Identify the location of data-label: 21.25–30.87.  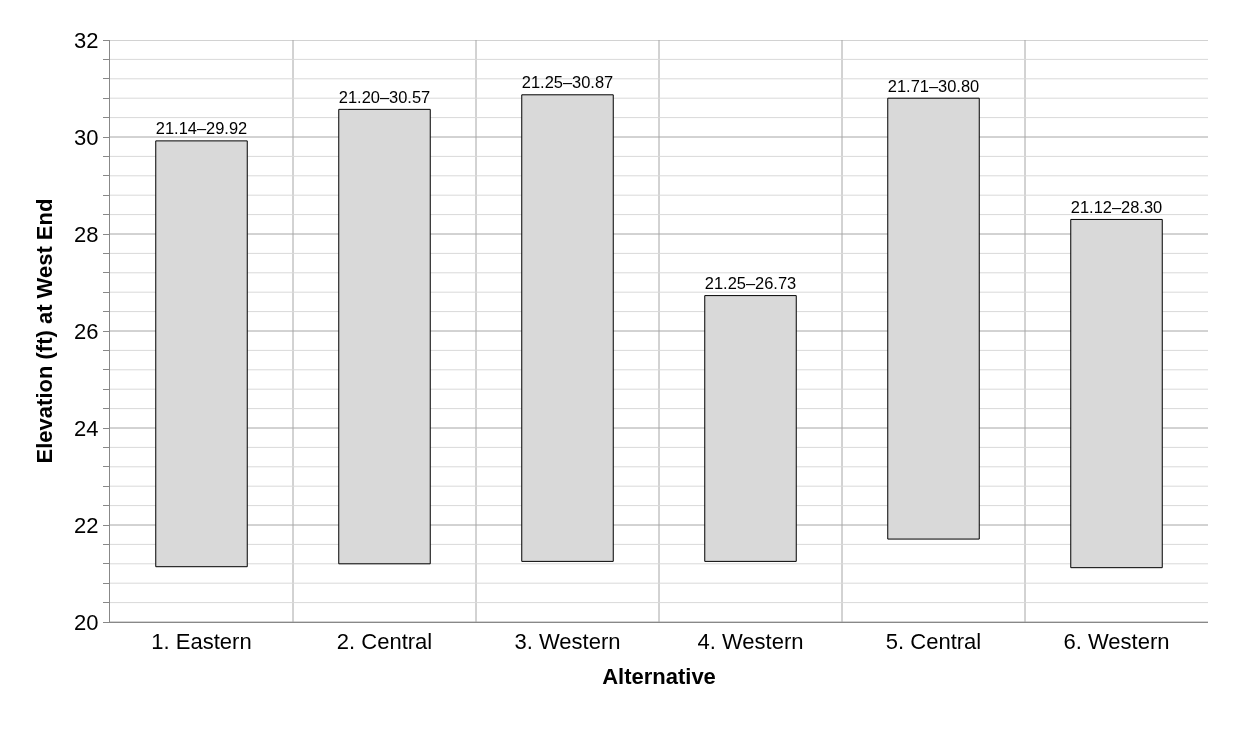
(567, 82).